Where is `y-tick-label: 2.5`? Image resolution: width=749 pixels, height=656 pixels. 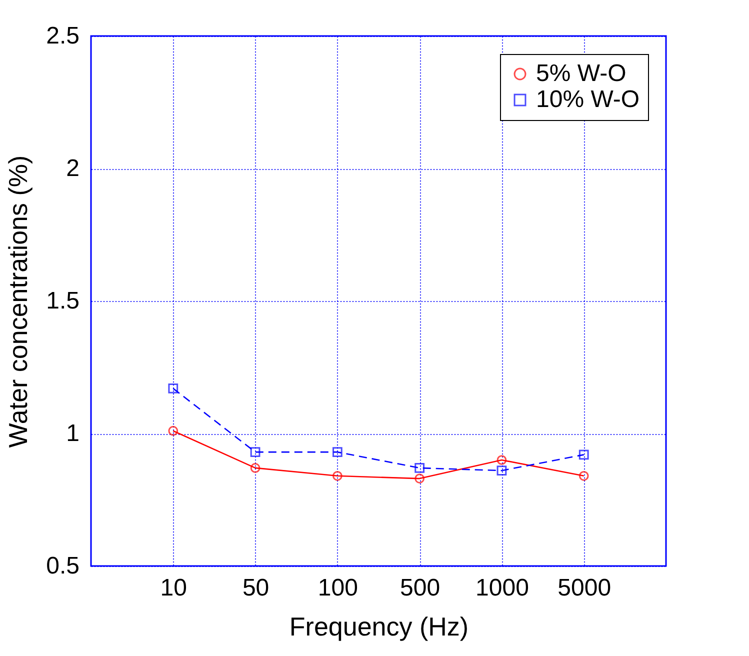 y-tick-label: 2.5 is located at coordinates (63, 36).